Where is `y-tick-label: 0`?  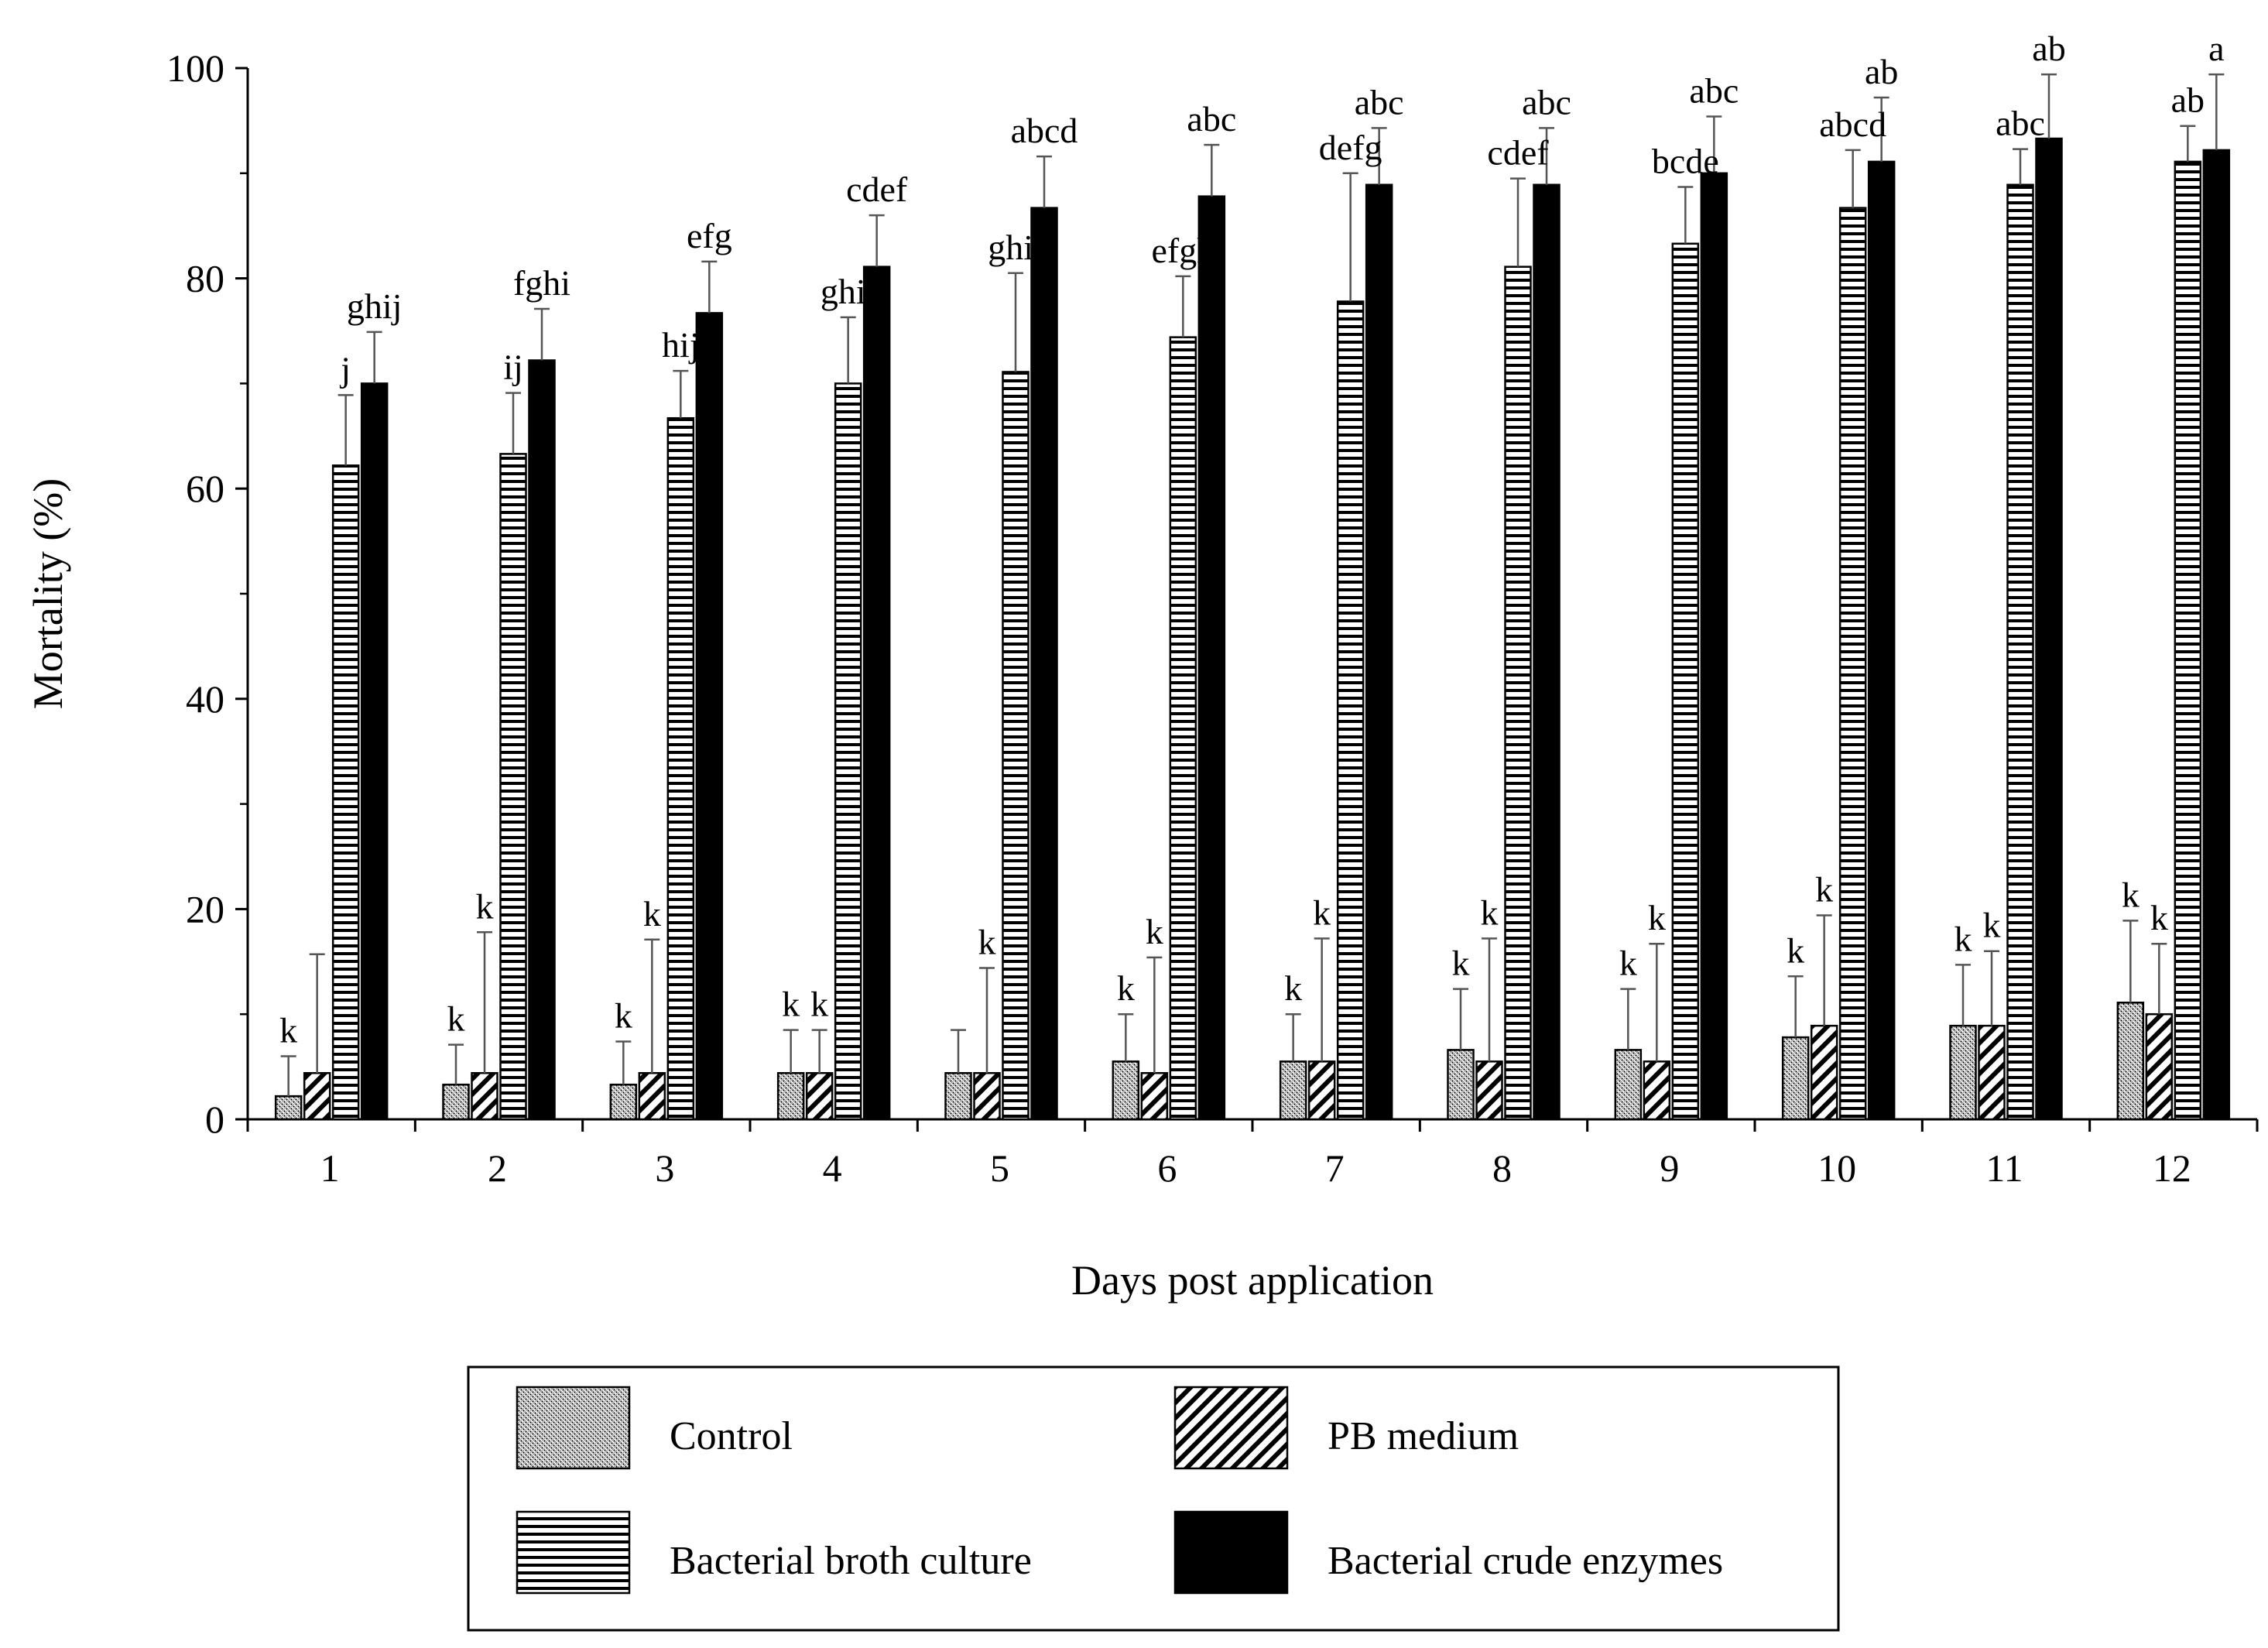
y-tick-label: 0 is located at coordinates (214, 1119).